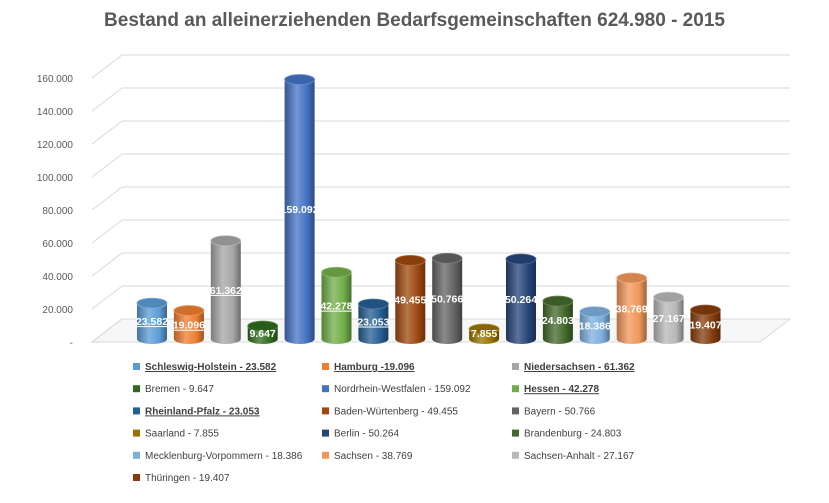  What do you see at coordinates (55, 145) in the screenshot?
I see `y-tick-label: 120.000` at bounding box center [55, 145].